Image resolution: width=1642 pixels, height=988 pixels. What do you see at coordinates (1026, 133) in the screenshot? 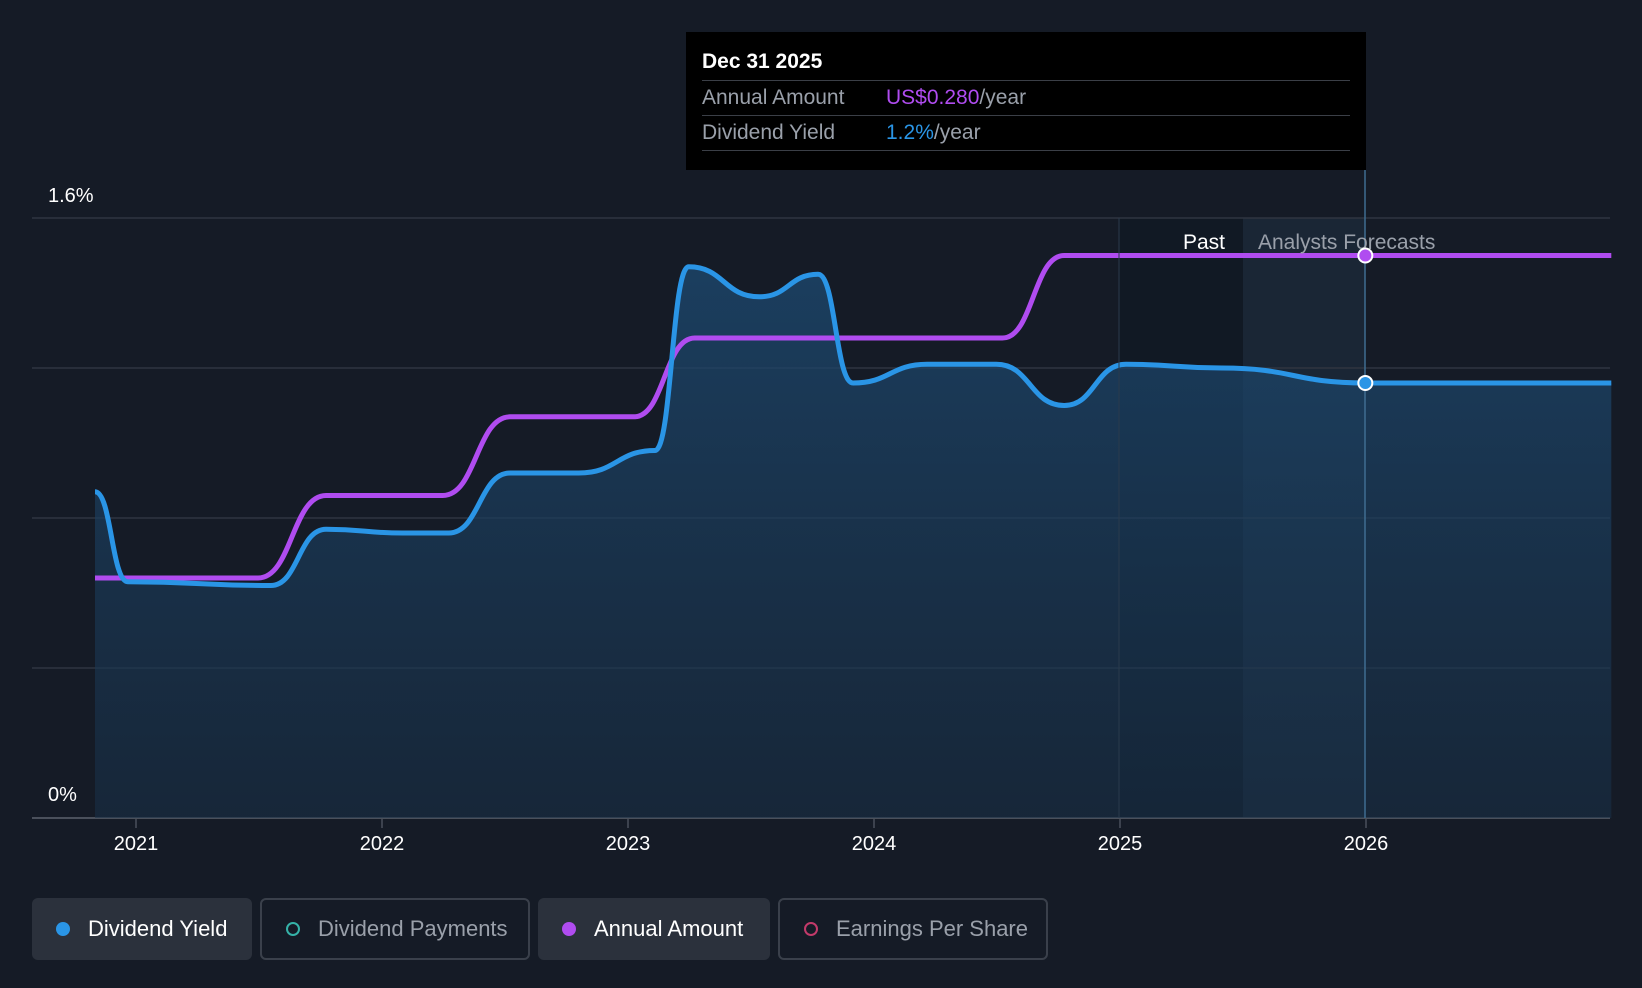
I see `tooltip-dividend-yield-row: Dividend Yield 1.2%/year` at bounding box center [1026, 133].